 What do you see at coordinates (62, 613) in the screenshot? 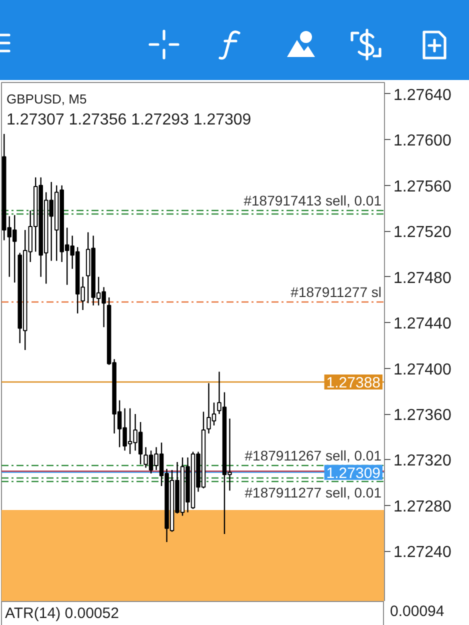
I see `text: ATR(14) 0.00052` at bounding box center [62, 613].